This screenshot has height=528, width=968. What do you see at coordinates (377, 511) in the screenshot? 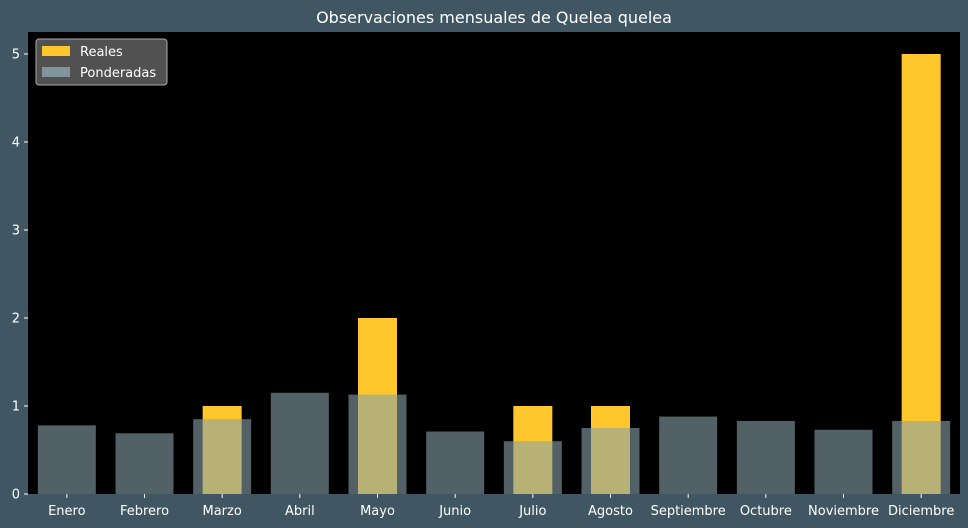
I see `x-tick-label: Mayo` at bounding box center [377, 511].